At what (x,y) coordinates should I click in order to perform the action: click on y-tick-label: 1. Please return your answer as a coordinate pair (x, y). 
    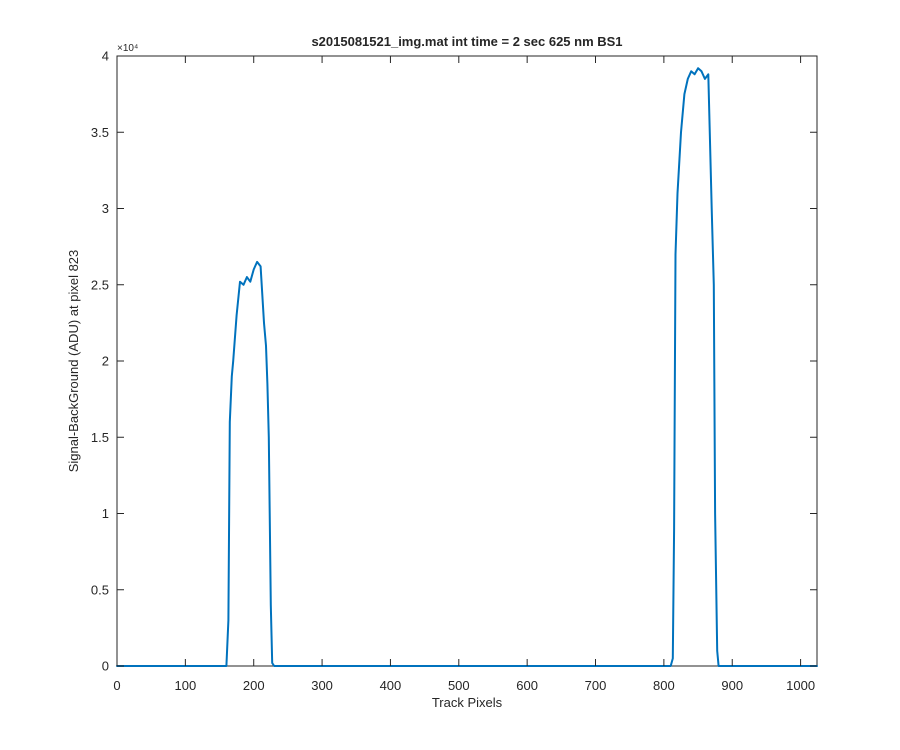
    Looking at the image, I should click on (105, 513).